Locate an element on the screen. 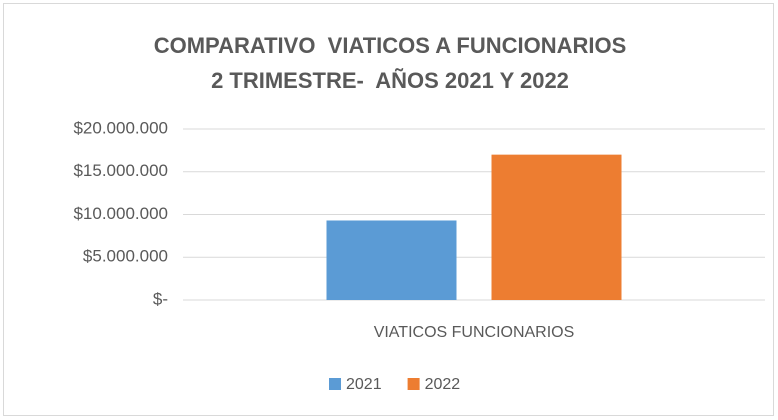  chart-title: 2 TRIMESTRE- AÑOS 2021 Y 2022 is located at coordinates (390, 80).